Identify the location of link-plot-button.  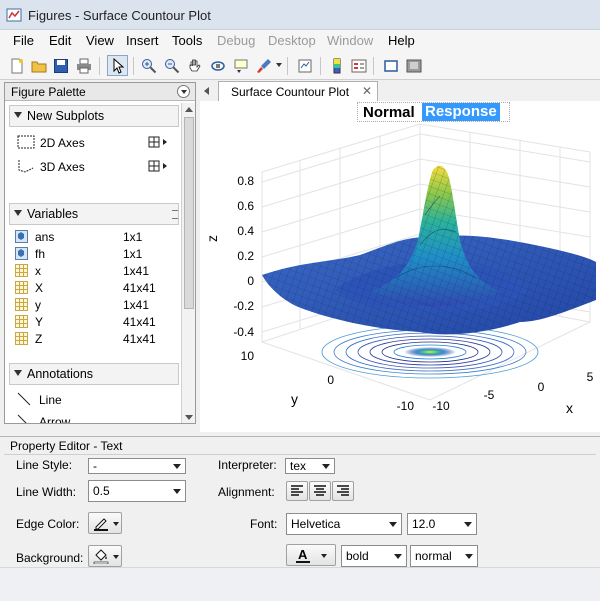
(304, 65).